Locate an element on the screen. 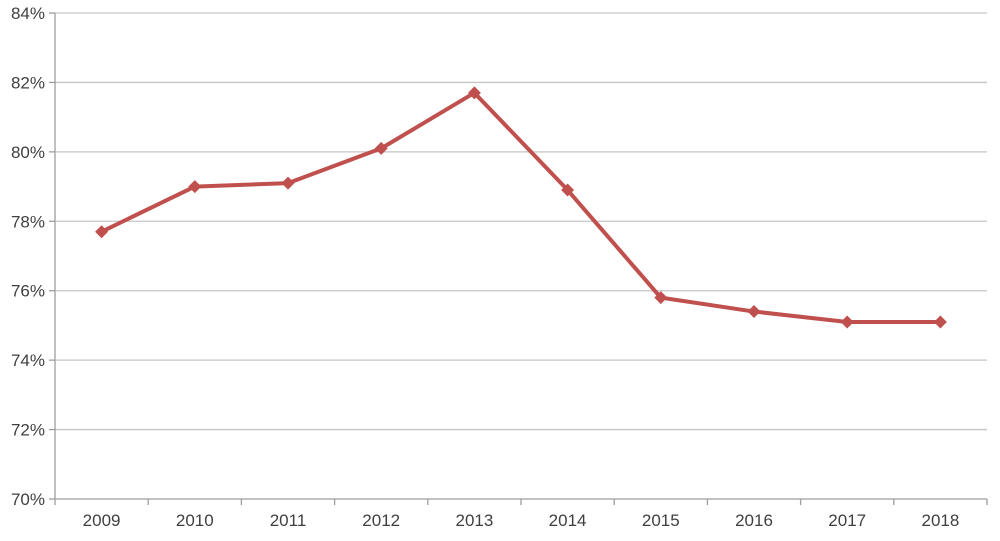  x-axis-tick-label: 2013 is located at coordinates (474, 520).